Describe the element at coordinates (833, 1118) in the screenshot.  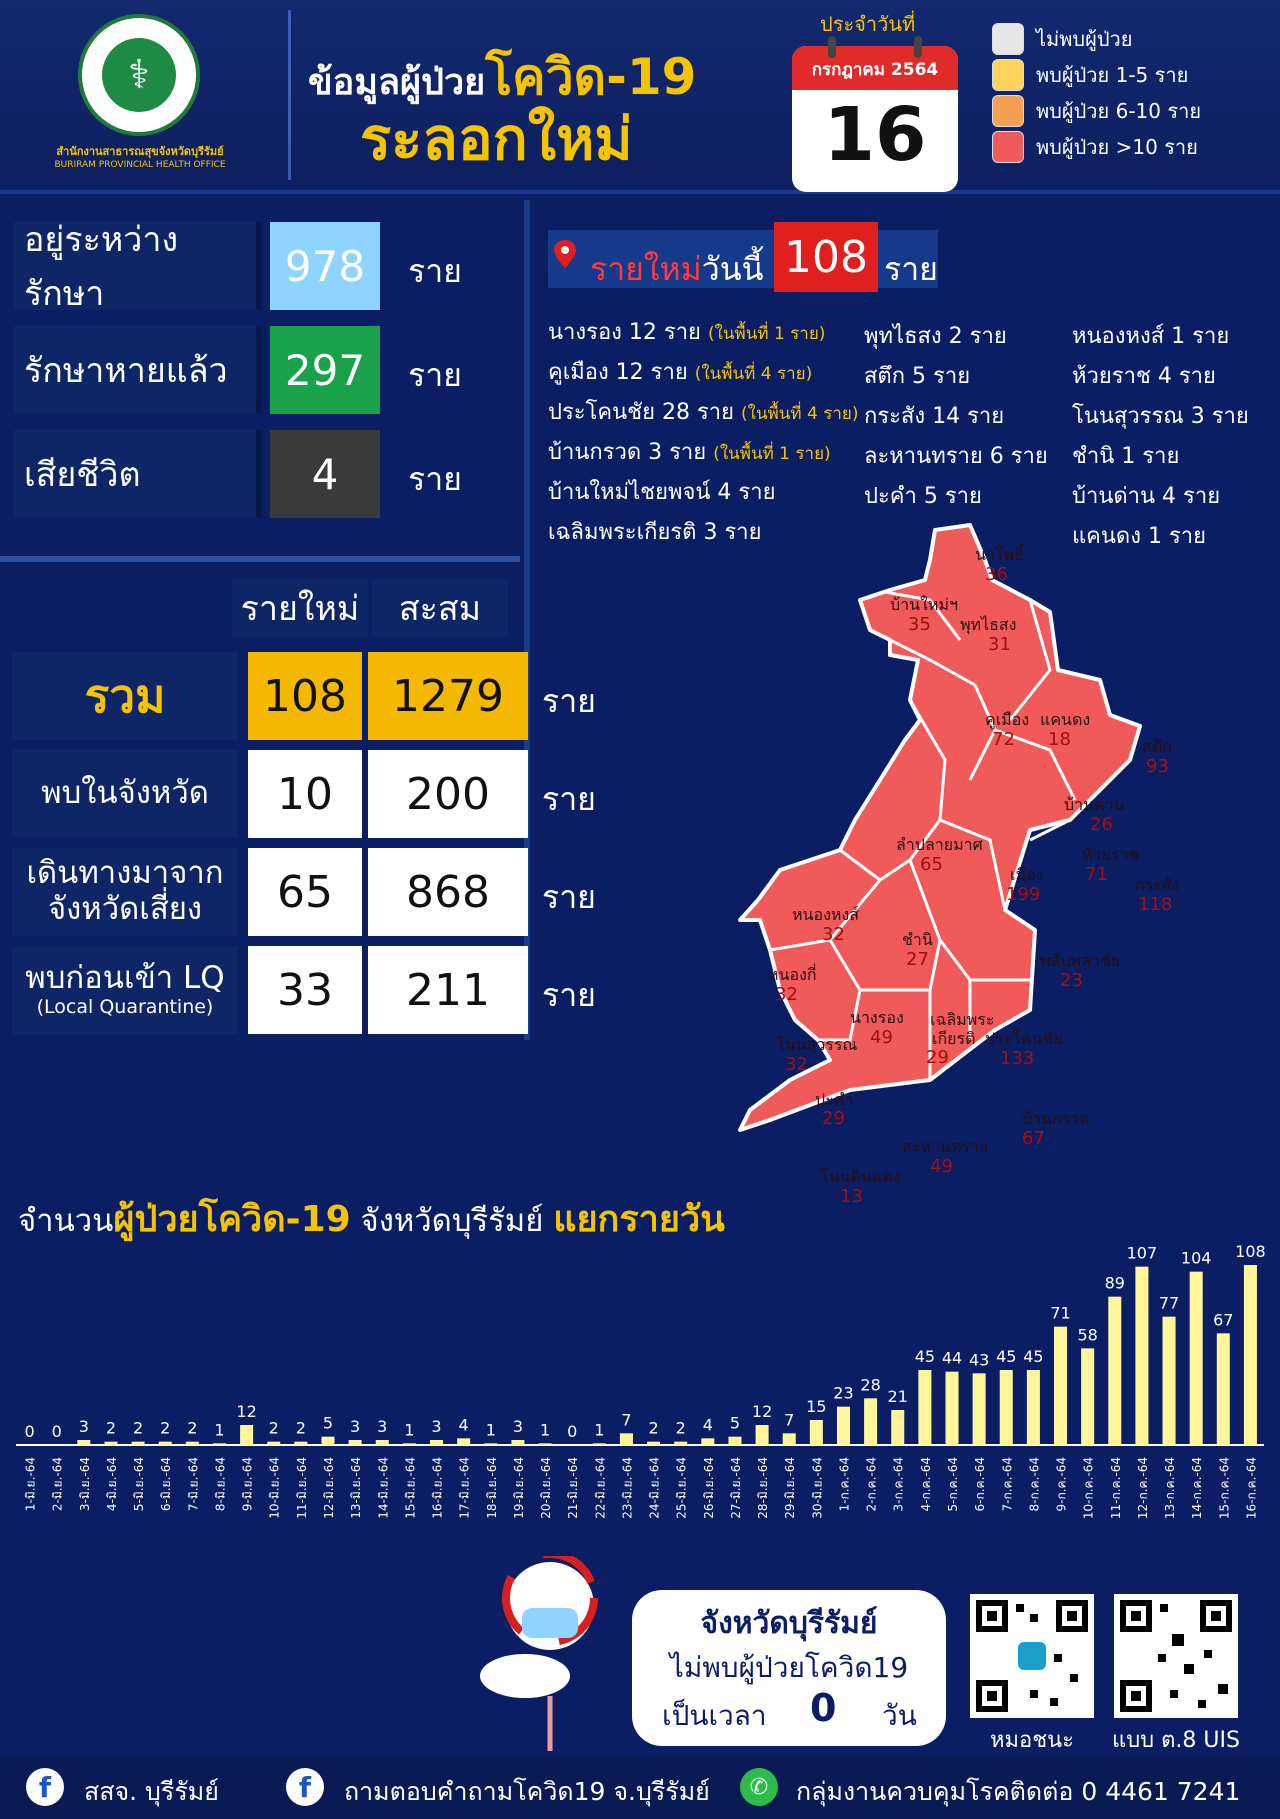
I see `district-count-label: 29` at that location.